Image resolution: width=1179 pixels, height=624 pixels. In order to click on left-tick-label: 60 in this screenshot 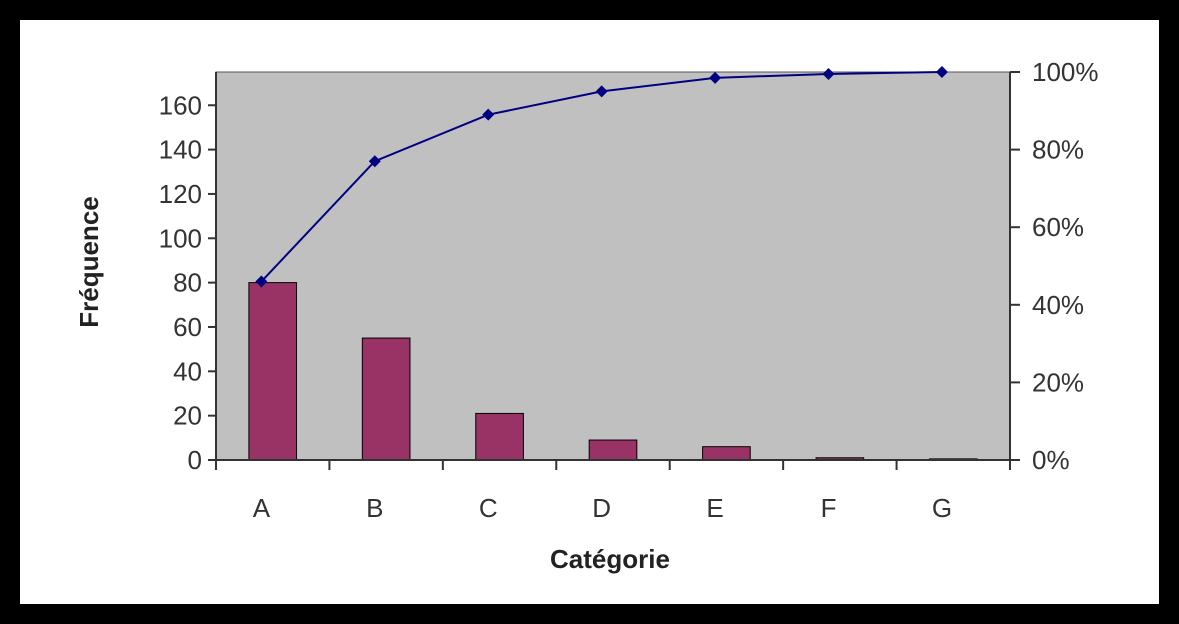, I will do `click(187, 327)`.